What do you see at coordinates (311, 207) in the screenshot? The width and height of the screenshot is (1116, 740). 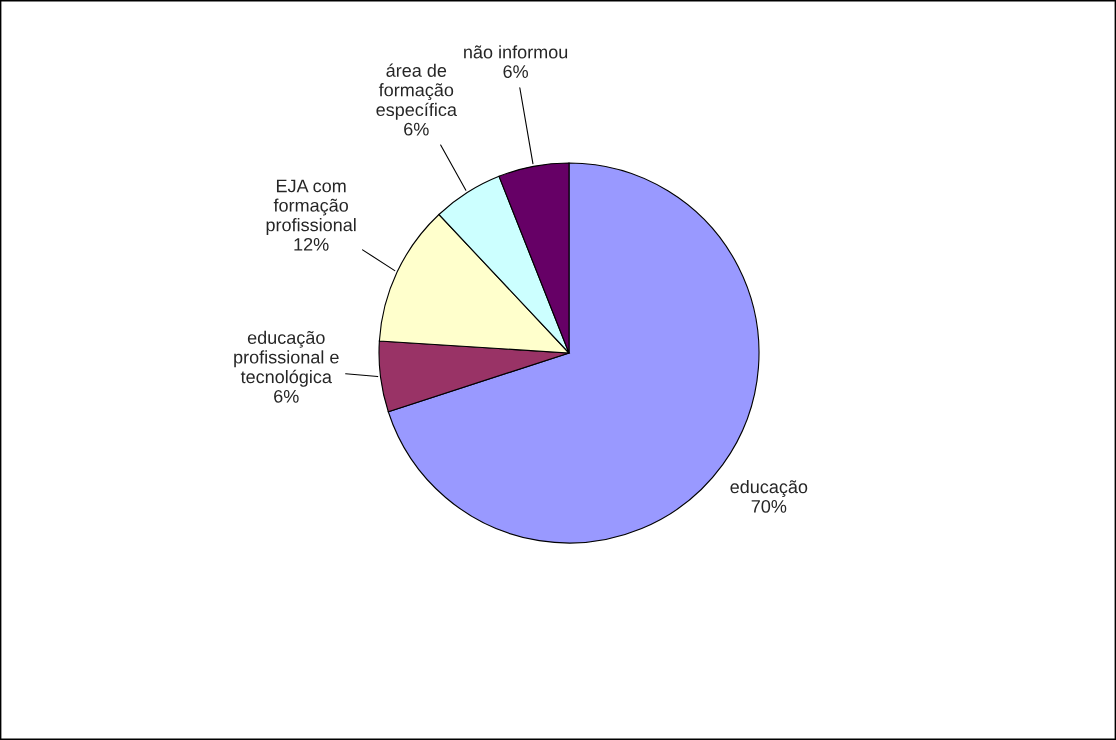 I see `slice-label: EJA com formação profissional` at bounding box center [311, 207].